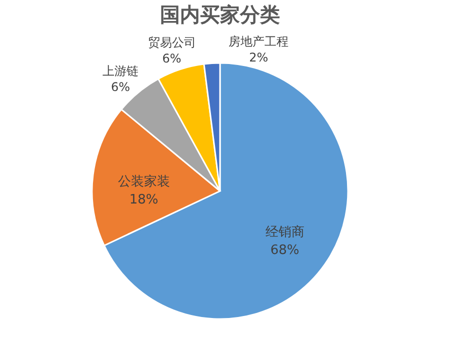 The width and height of the screenshot is (450, 347). I want to click on data-label: 68%, so click(285, 250).